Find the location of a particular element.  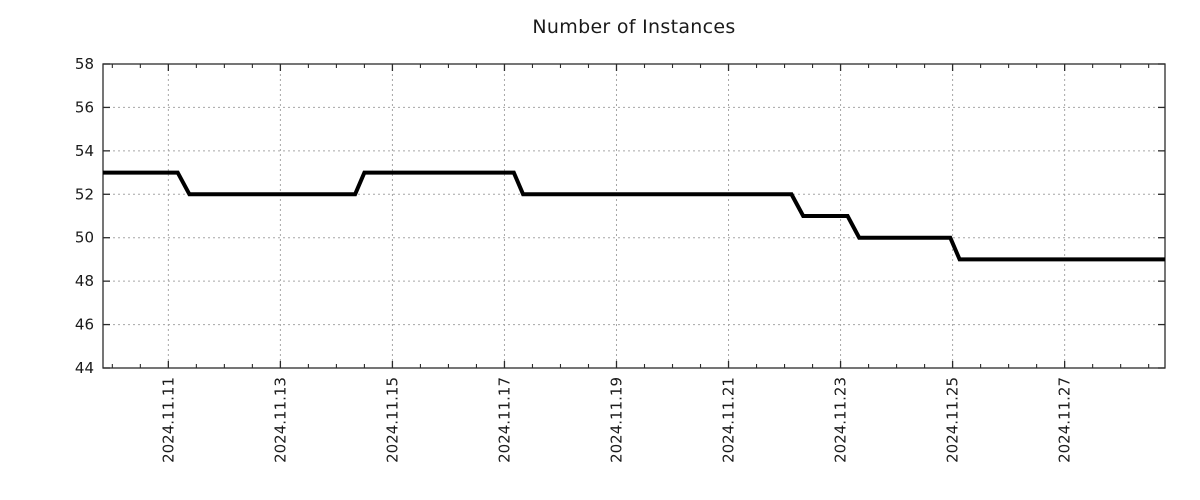

x-tick-label: 2024.11.19 is located at coordinates (616, 420).